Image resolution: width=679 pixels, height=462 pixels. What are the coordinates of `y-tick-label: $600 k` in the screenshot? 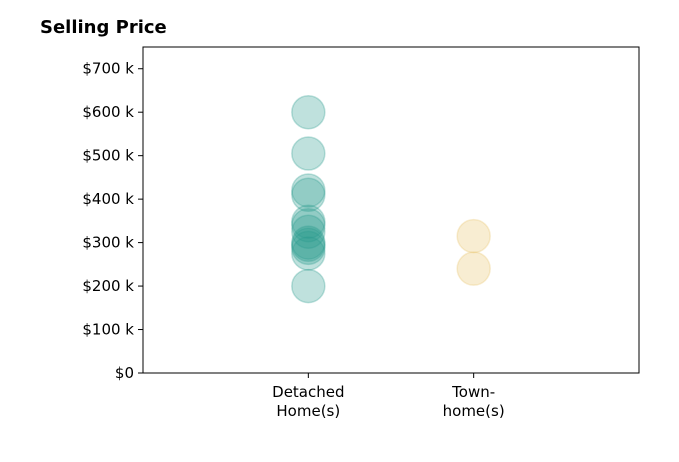 It's located at (108, 112).